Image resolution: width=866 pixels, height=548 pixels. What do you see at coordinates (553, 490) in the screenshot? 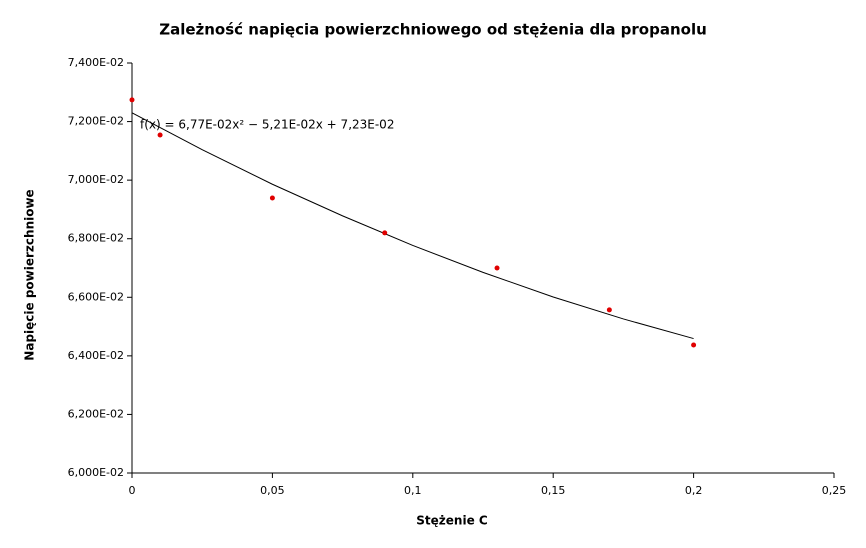
I see `x-tick-label: 0,15` at bounding box center [553, 490].